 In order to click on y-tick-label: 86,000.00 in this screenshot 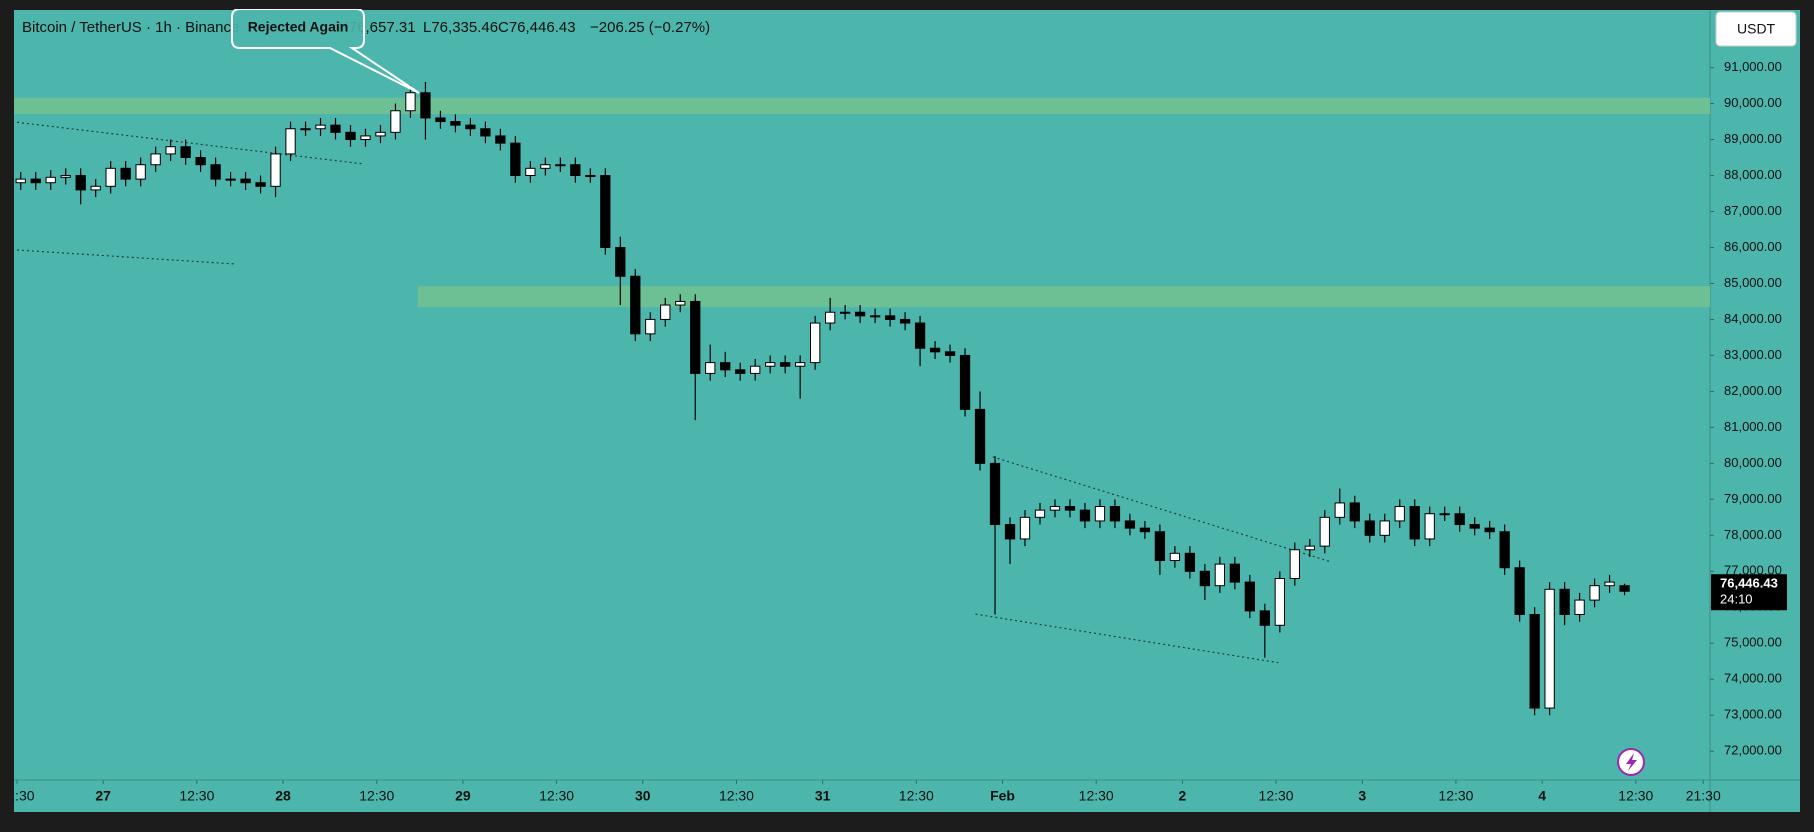, I will do `click(1753, 246)`.